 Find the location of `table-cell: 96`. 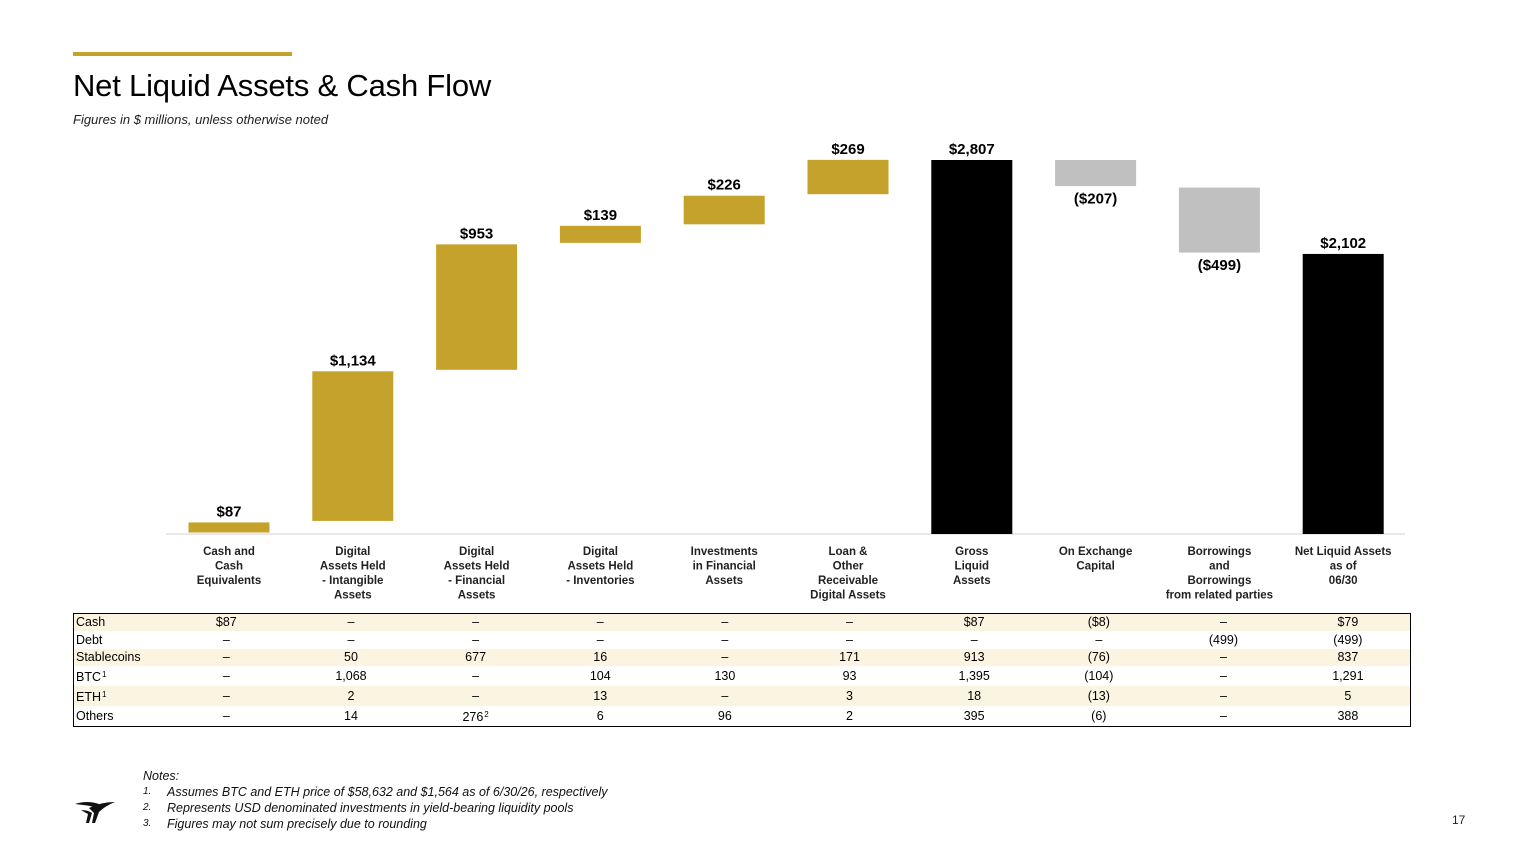

table-cell: 96 is located at coordinates (724, 715).